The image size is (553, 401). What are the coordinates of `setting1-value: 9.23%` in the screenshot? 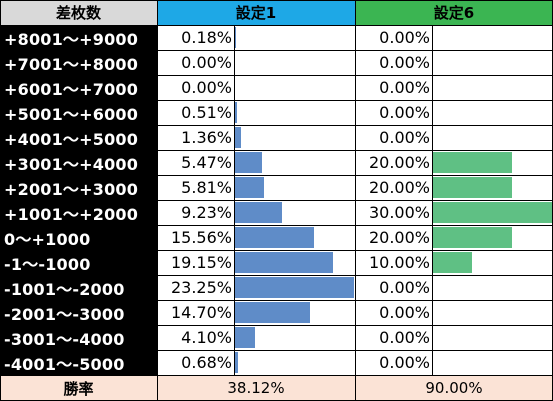 It's located at (206, 212).